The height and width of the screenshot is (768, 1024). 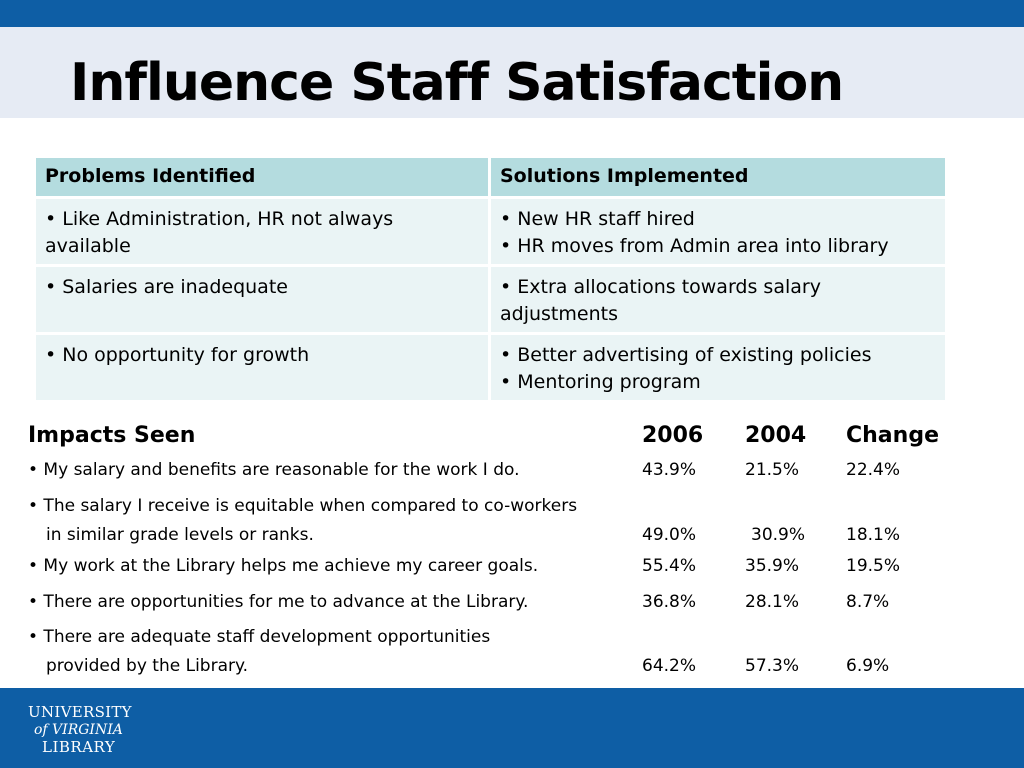 I want to click on logo-line-1: UNIVERSITY, so click(x=80, y=712).